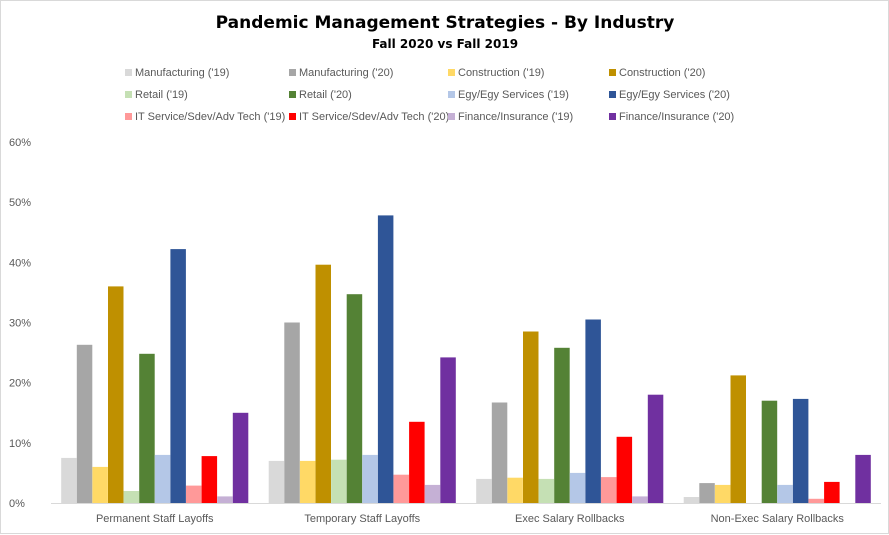 The image size is (889, 535). I want to click on bar-construction-20-non-exec-salary-rollbacks, so click(738, 439).